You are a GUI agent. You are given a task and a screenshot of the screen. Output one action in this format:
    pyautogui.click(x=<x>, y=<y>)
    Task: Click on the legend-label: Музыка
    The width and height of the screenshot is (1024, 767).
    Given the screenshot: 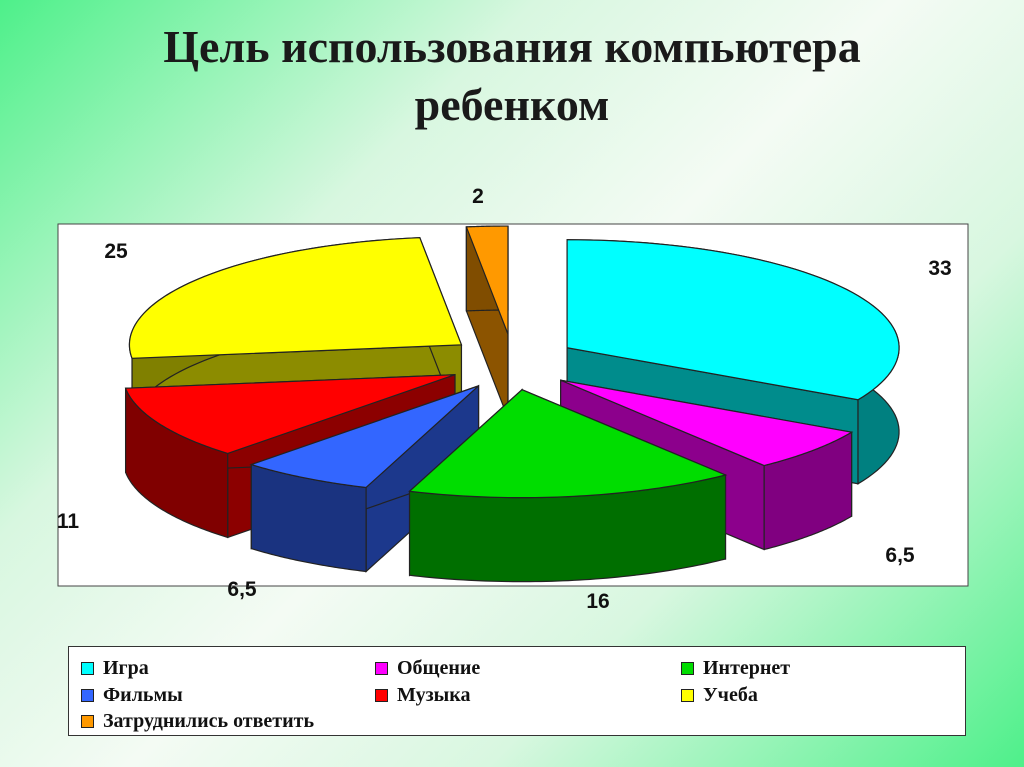 What is the action you would take?
    pyautogui.click(x=434, y=695)
    